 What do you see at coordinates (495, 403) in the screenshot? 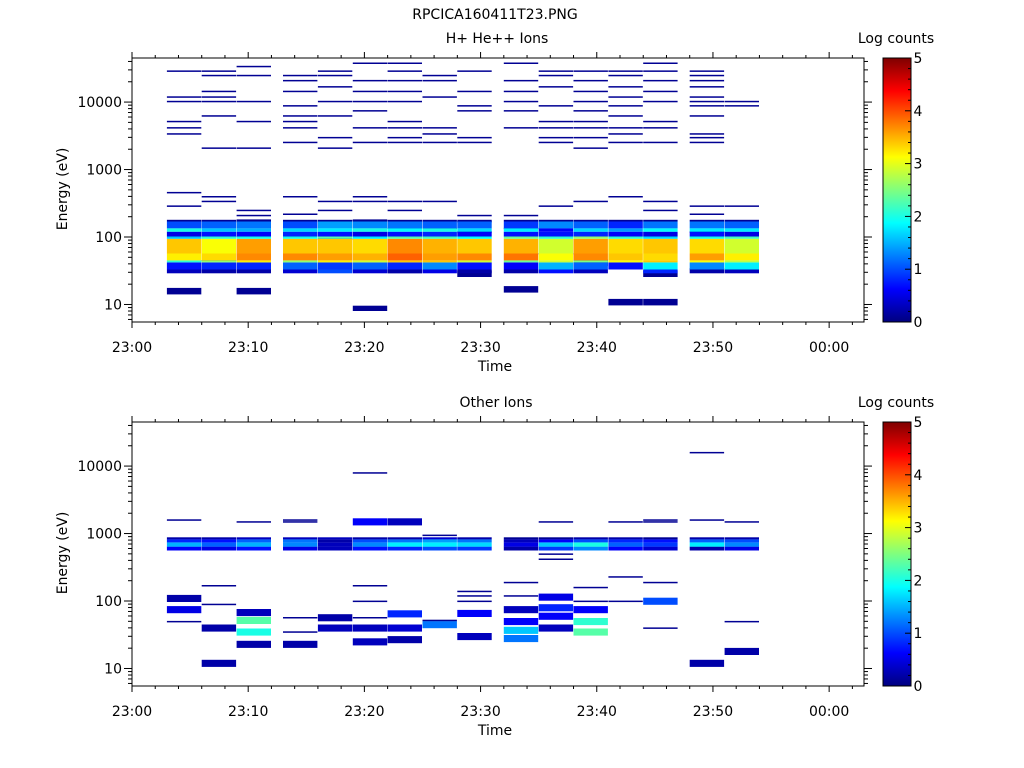
I see `panel-title: Other Ions` at bounding box center [495, 403].